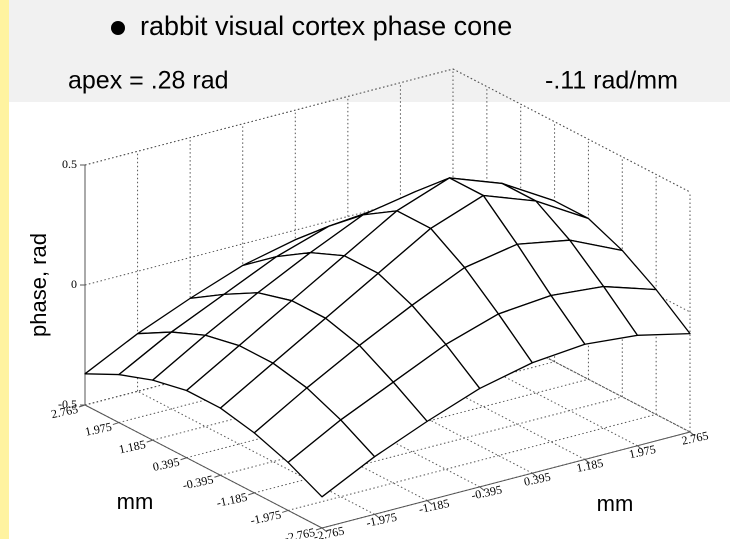 The height and width of the screenshot is (539, 730). Describe the element at coordinates (589, 465) in the screenshot. I see `x-tick-label: 1.185` at that location.